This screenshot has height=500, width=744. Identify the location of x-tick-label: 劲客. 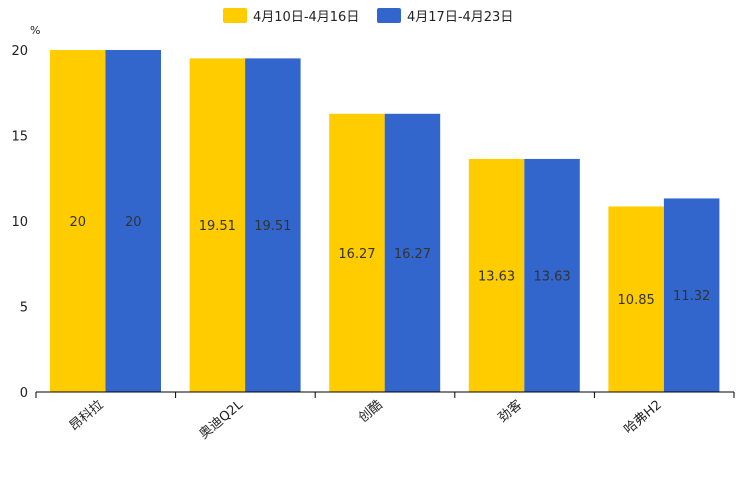
(510, 411).